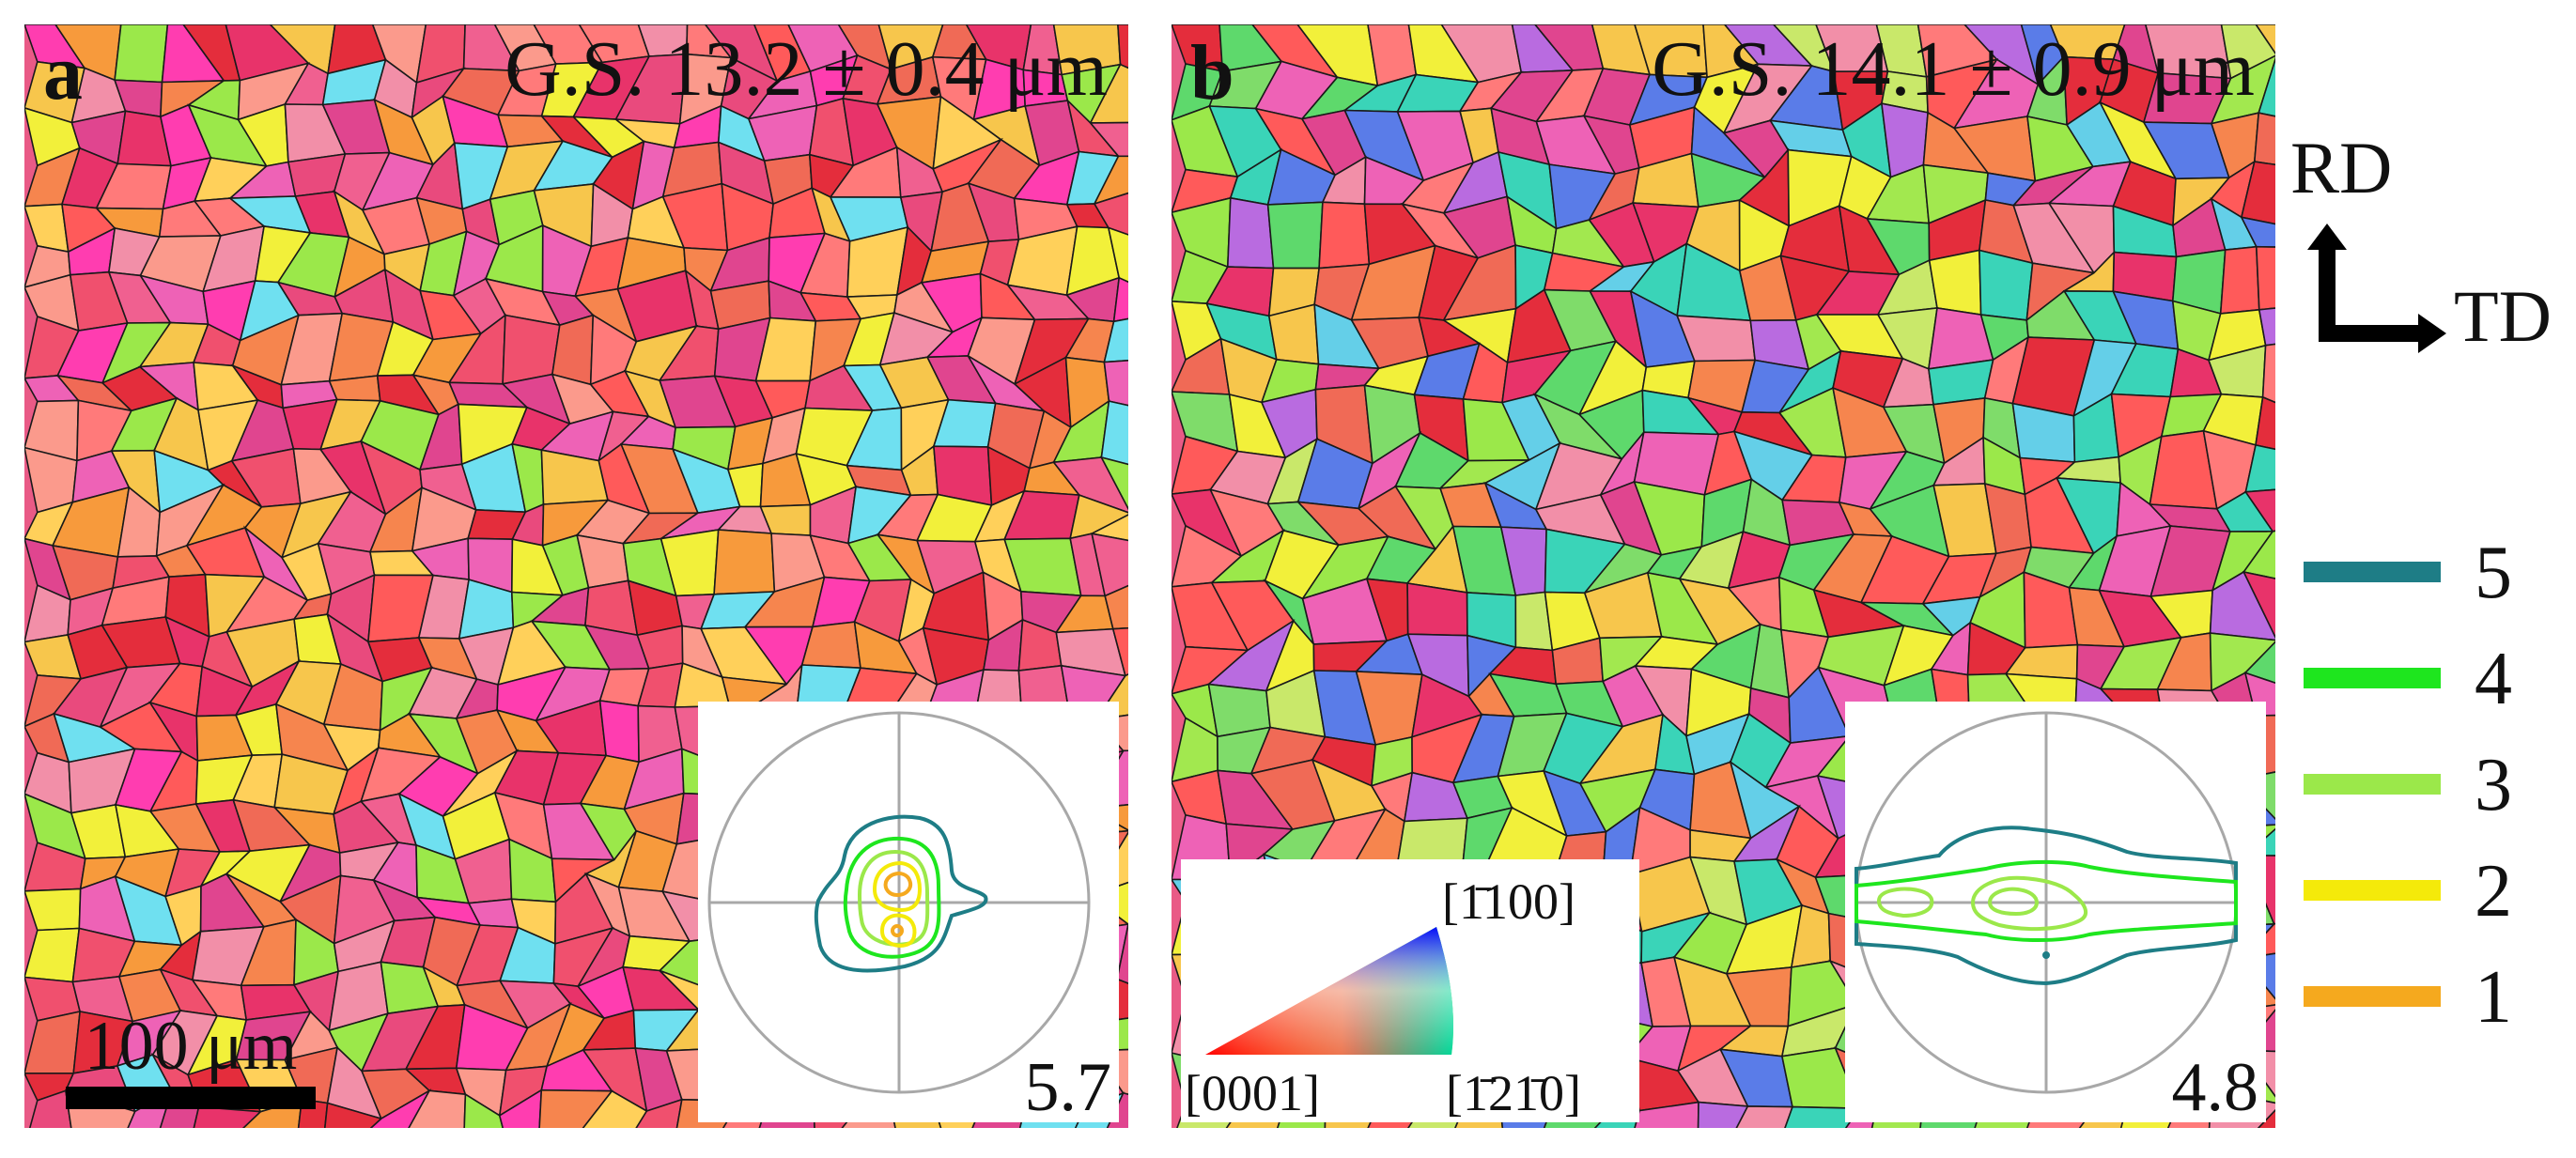 The image size is (2576, 1158). I want to click on td-arrowhead, so click(2432, 333).